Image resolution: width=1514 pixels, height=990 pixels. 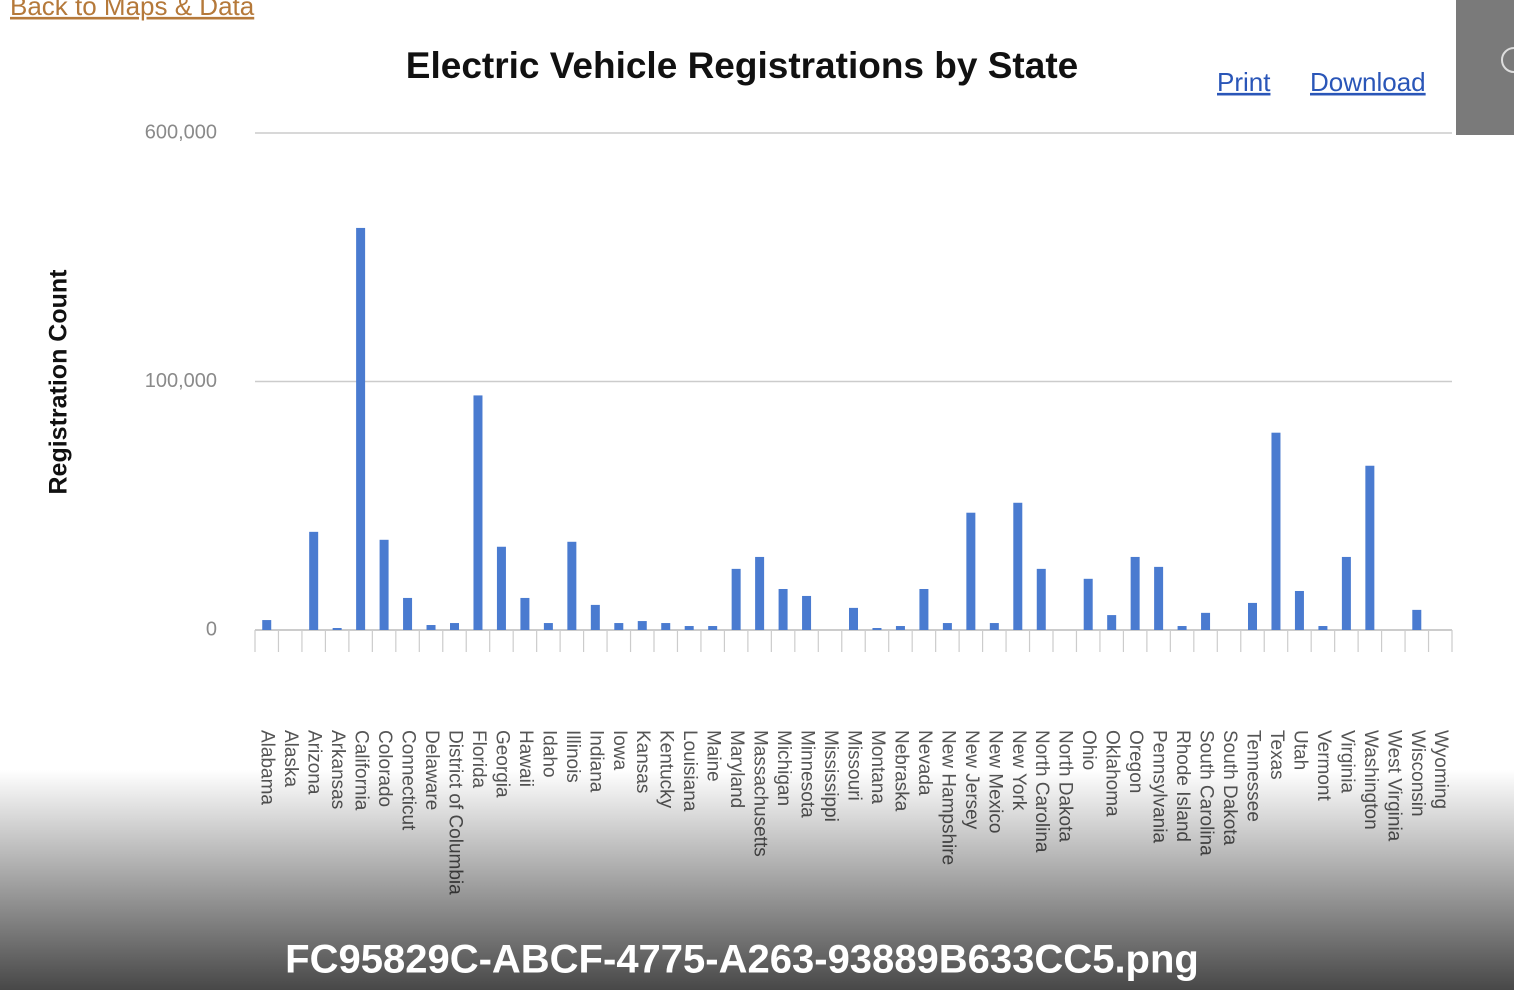 What do you see at coordinates (1276, 755) in the screenshot?
I see `x-tick-label: Texas` at bounding box center [1276, 755].